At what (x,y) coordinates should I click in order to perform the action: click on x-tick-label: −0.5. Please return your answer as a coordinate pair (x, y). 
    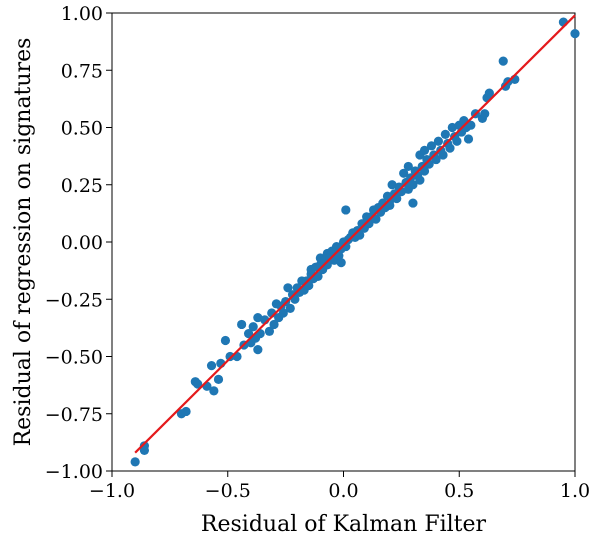
    Looking at the image, I should click on (228, 491).